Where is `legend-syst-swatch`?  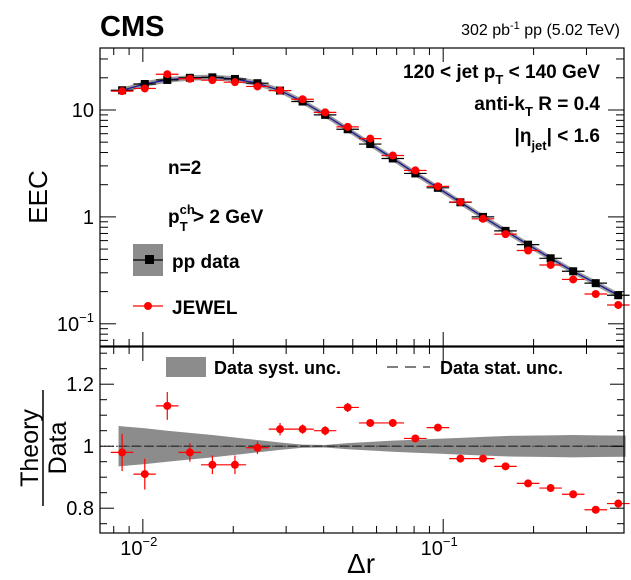 legend-syst-swatch is located at coordinates (186, 367).